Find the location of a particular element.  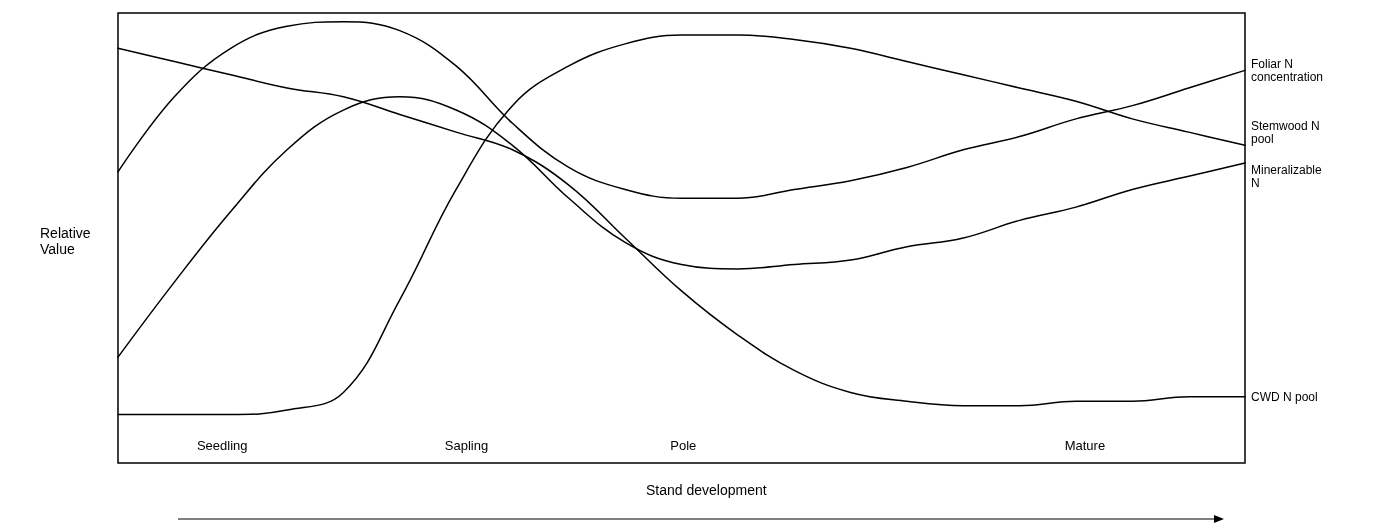

annotation: Mature is located at coordinates (1085, 445).